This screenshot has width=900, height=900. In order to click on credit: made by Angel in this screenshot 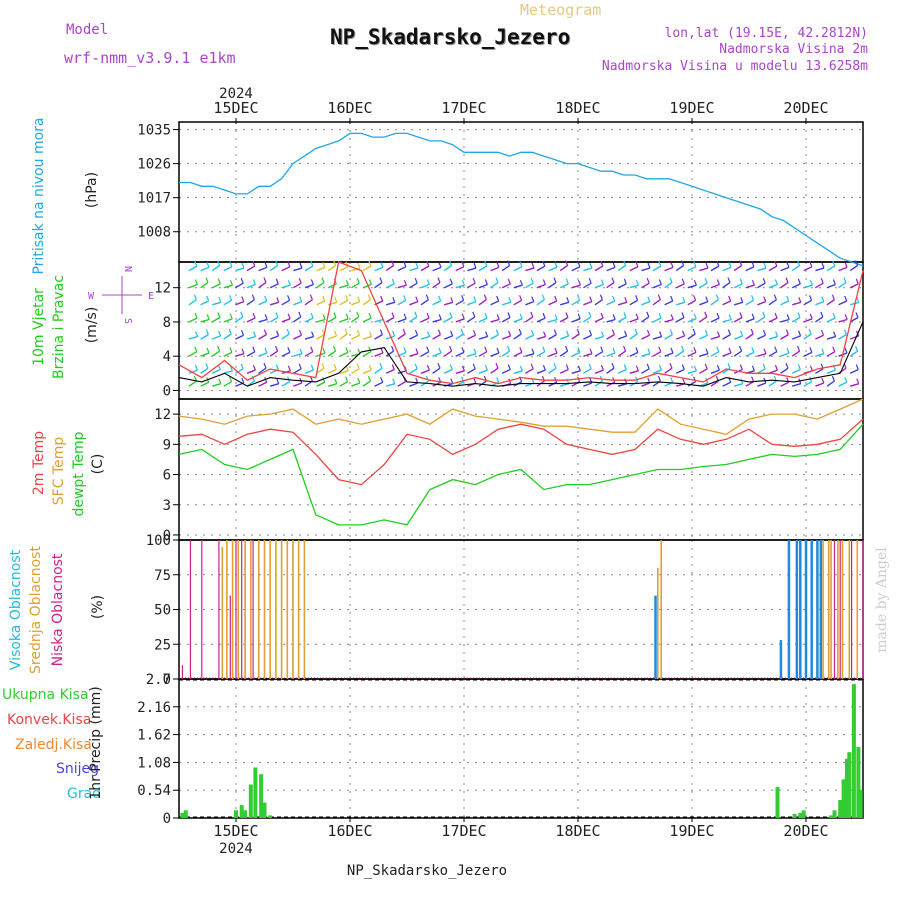, I will do `click(882, 600)`.